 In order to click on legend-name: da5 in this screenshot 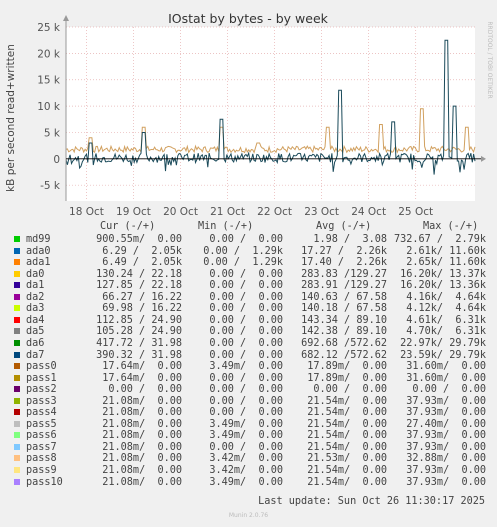, I will do `click(35, 332)`.